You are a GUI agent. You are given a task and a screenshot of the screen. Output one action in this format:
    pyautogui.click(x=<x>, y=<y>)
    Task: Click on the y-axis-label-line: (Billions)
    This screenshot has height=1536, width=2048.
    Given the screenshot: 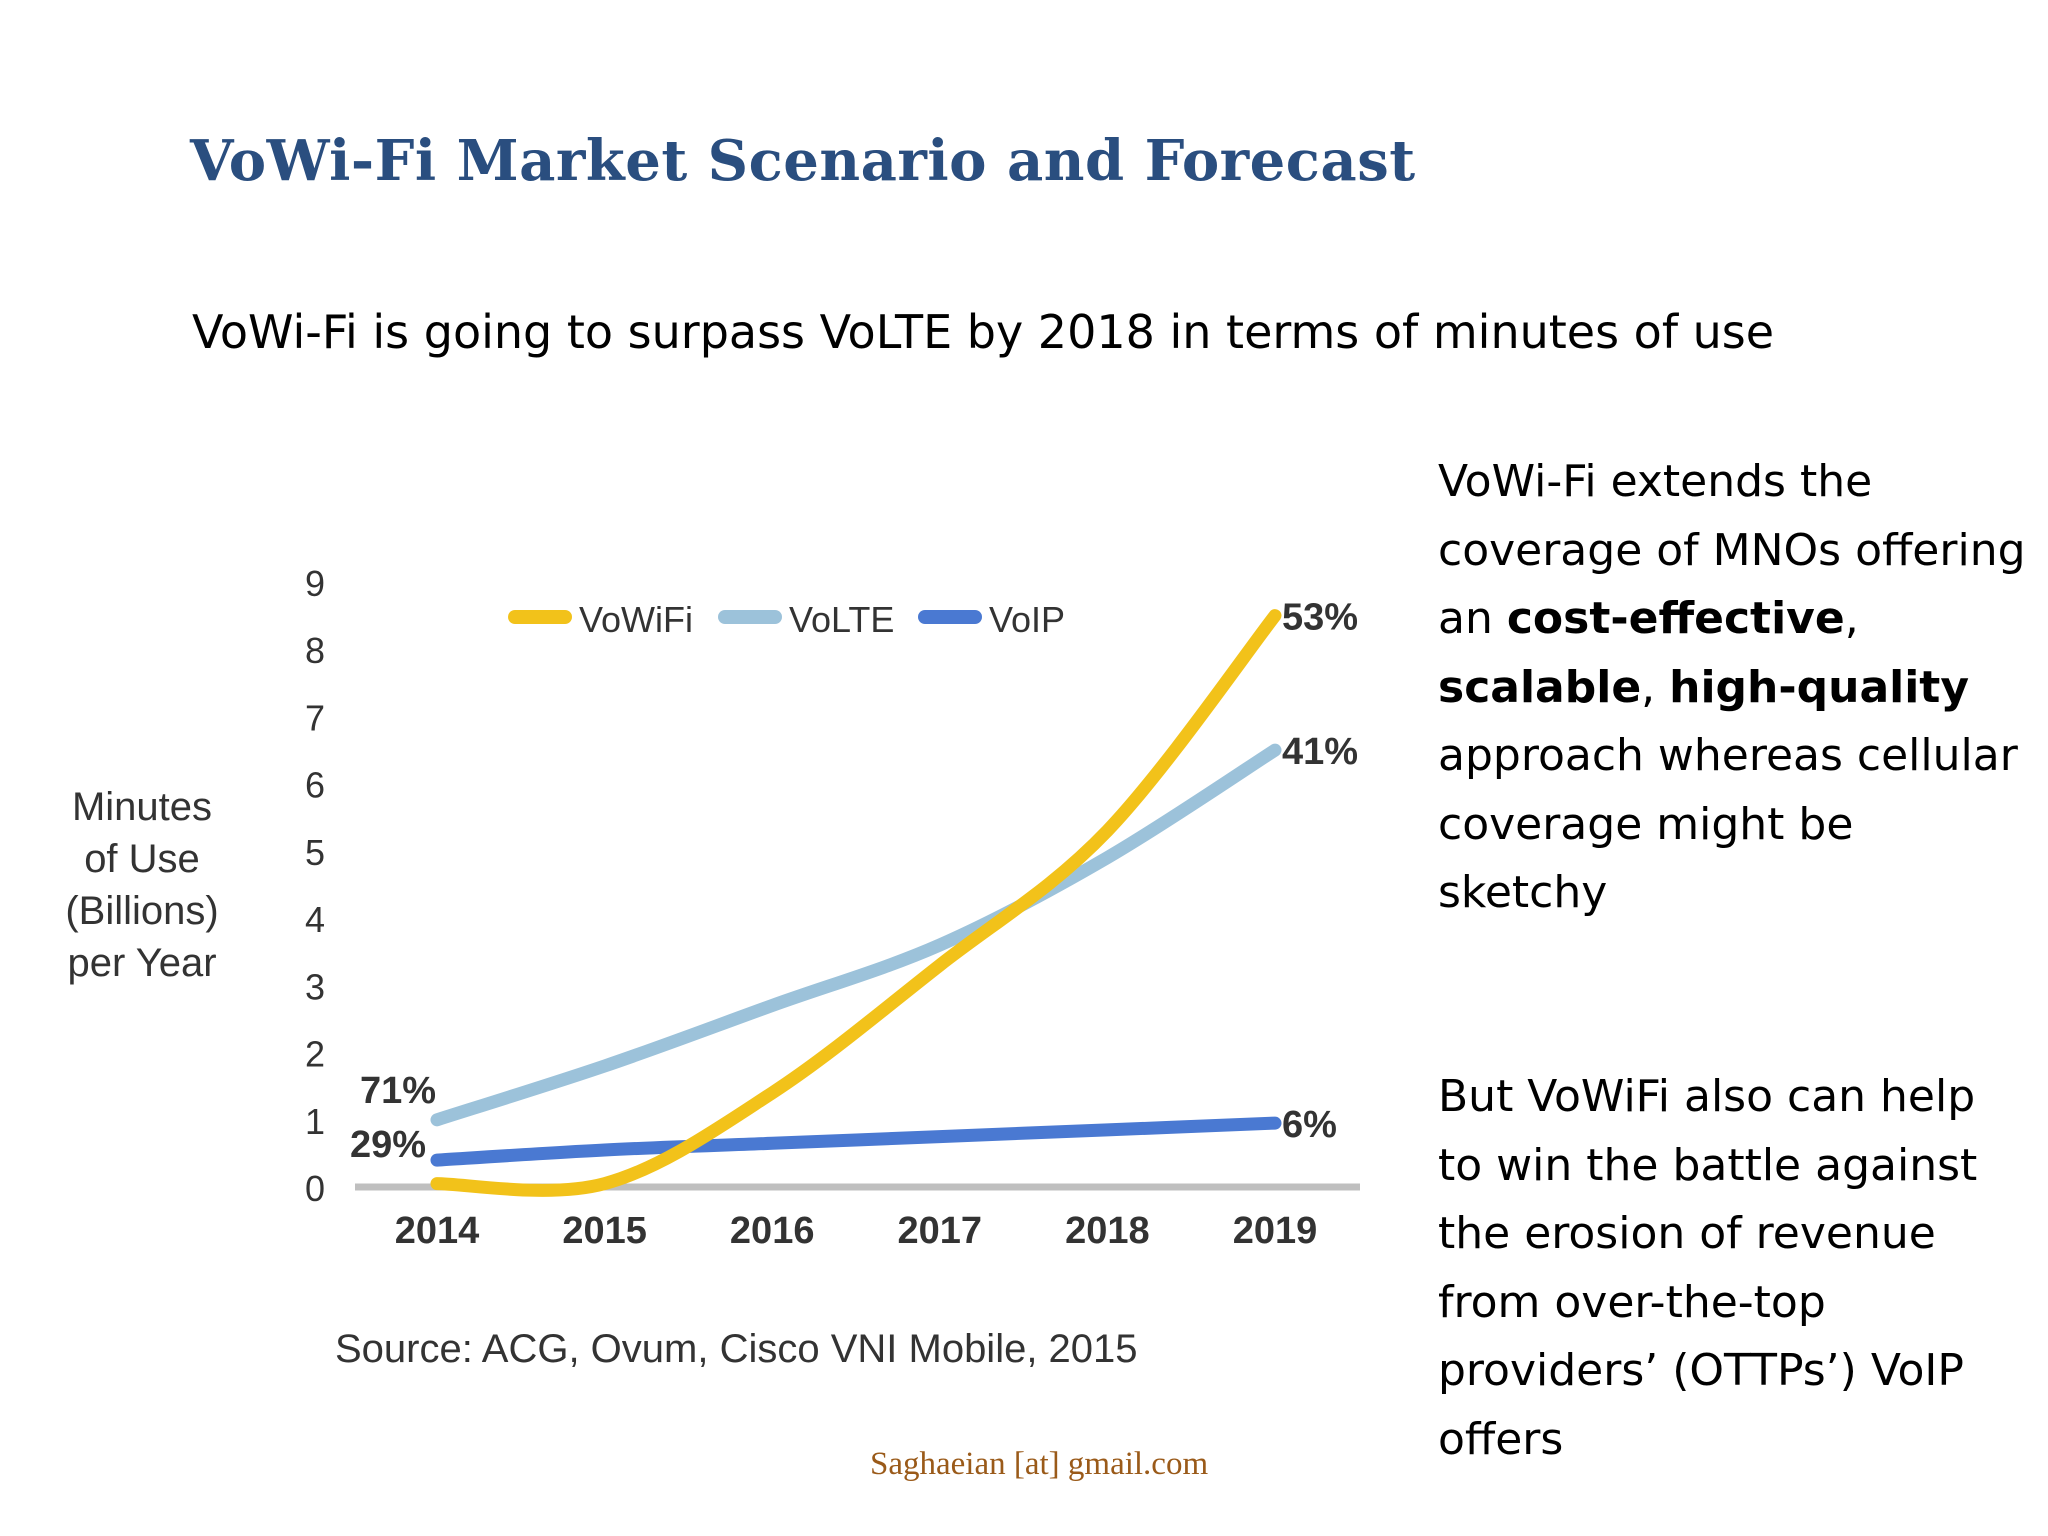 What is the action you would take?
    pyautogui.click(x=141, y=911)
    